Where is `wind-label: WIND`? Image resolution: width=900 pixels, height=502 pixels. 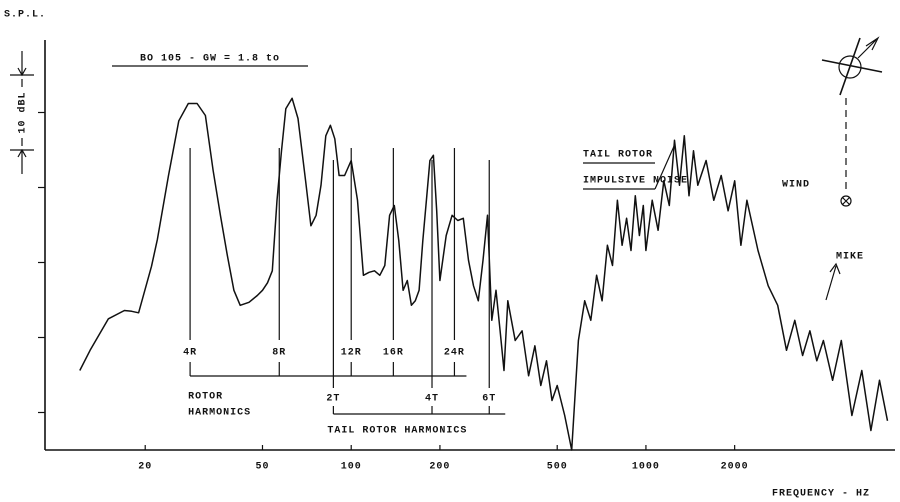
wind-label: WIND is located at coordinates (796, 185).